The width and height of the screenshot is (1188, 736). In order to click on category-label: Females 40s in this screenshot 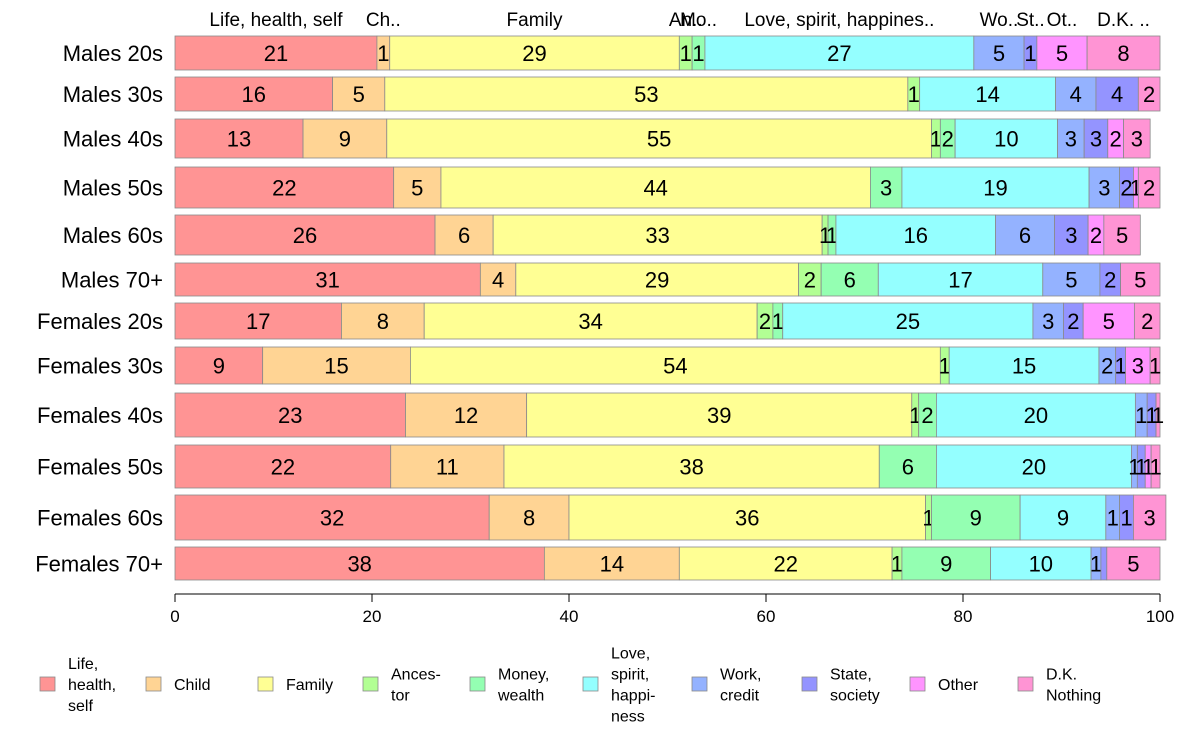, I will do `click(100, 415)`.